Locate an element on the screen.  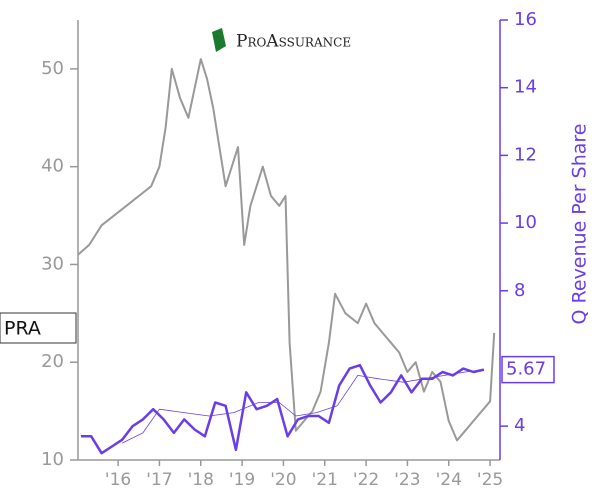
y2-tick-label: 10 is located at coordinates (525, 222).